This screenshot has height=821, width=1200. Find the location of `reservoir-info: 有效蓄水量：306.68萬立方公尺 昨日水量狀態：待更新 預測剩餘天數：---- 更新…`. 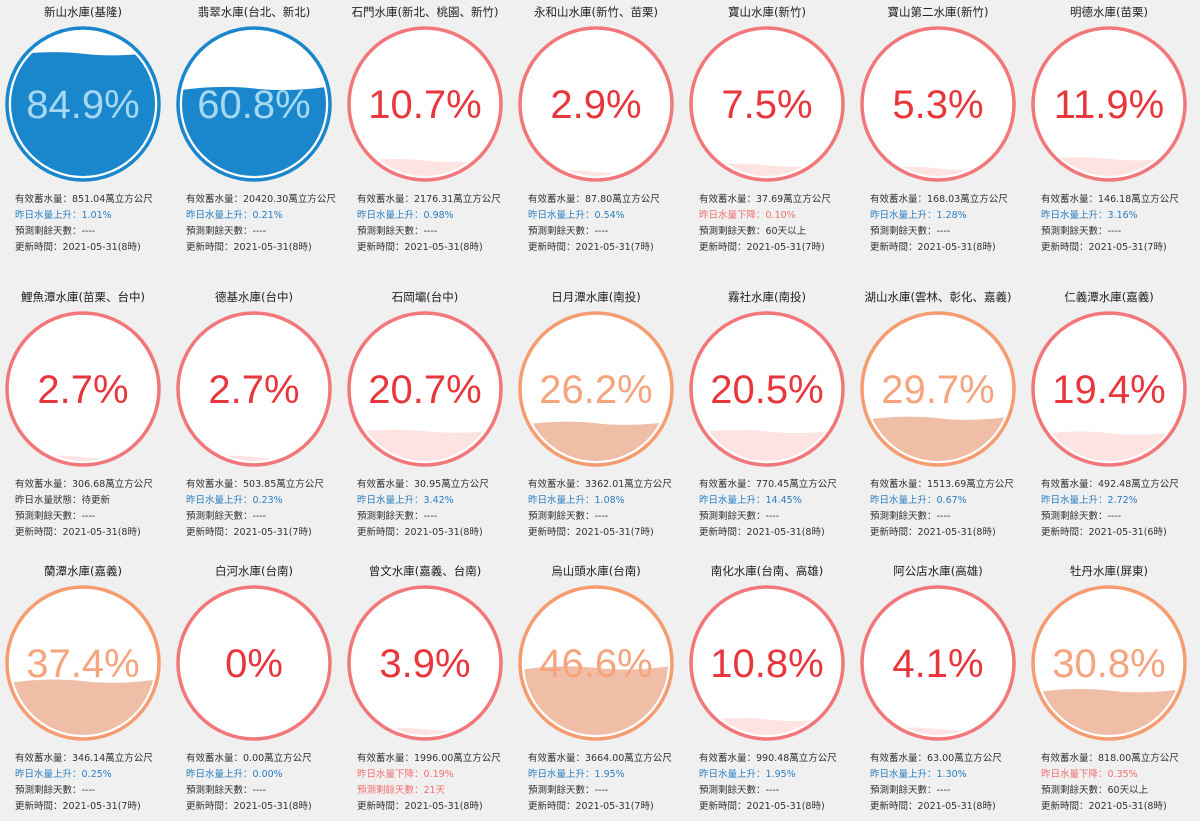

reservoir-info: 有效蓄水量：306.68萬立方公尺 昨日水量狀態：待更新 預測剩餘天數：---- 更新… is located at coordinates (91, 509).